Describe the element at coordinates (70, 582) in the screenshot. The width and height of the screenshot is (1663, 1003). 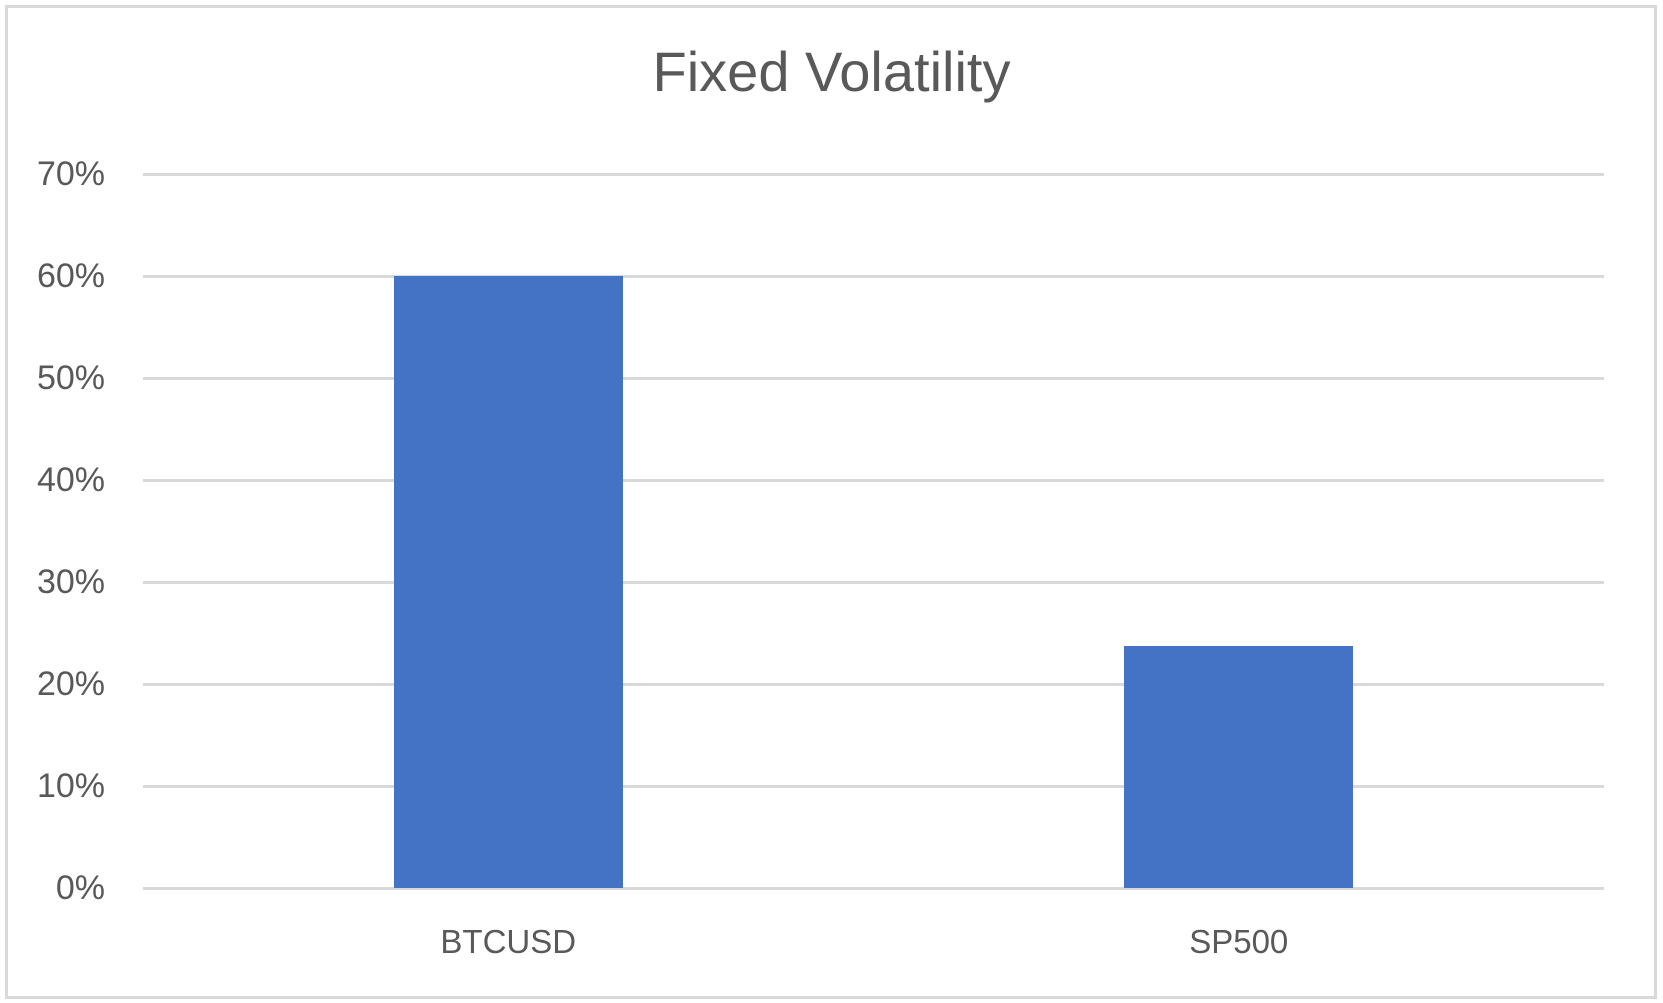
I see `y-tick-label: 30%` at that location.